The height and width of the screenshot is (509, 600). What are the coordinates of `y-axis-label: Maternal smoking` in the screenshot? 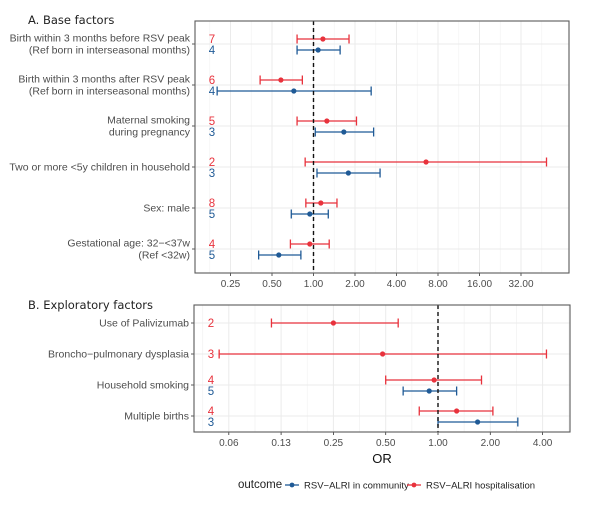 It's located at (148, 121).